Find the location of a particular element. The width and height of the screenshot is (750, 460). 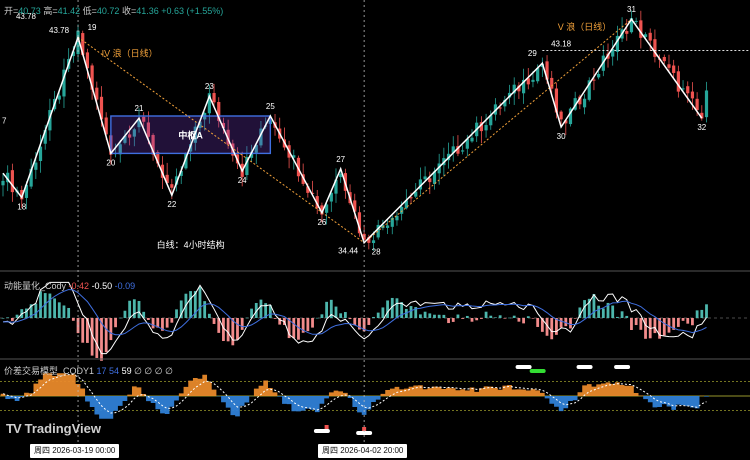

price-label-high-a: 43.78 is located at coordinates (26, 16).